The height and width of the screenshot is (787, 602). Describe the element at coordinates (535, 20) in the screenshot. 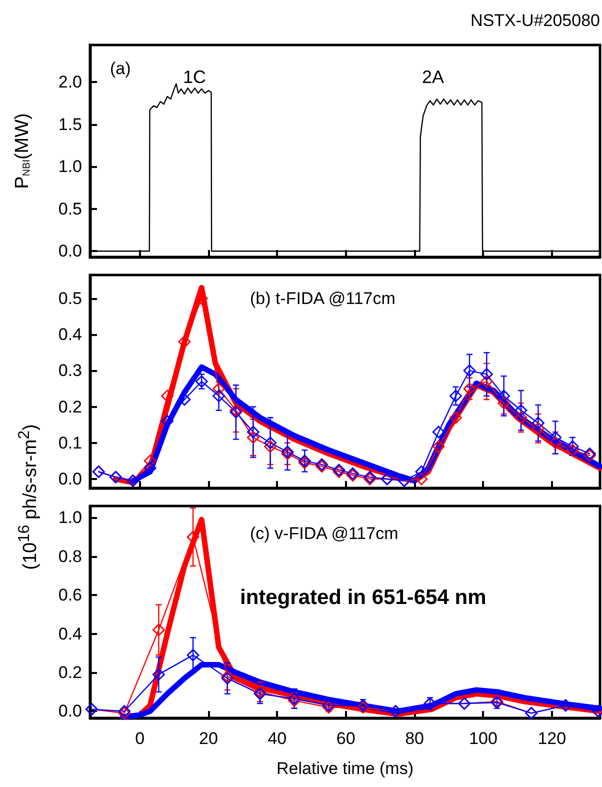

I see `text: NSTX-U#205080` at that location.